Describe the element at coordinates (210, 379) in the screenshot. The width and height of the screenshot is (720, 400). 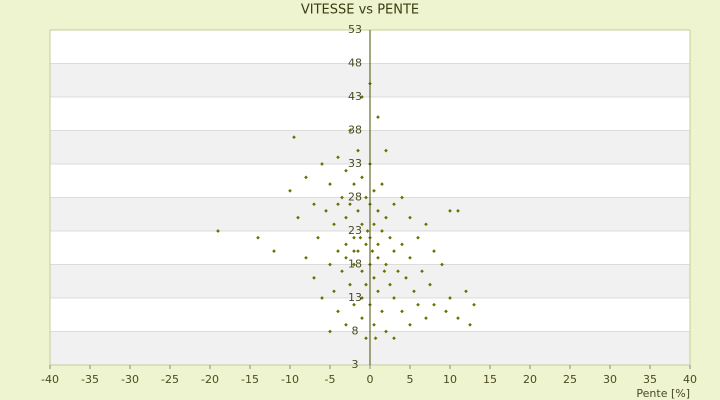
I see `x-tick-label: -20` at that location.